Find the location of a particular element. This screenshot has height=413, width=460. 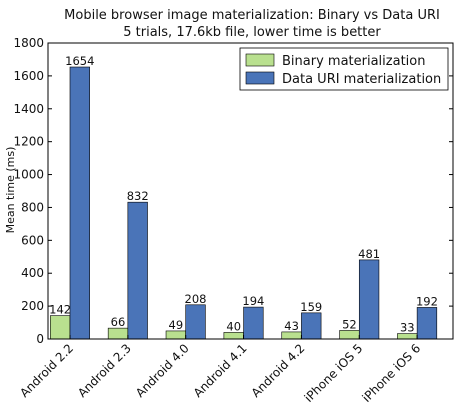

legend-label-data-uri: Data URI materialization is located at coordinates (361, 79).